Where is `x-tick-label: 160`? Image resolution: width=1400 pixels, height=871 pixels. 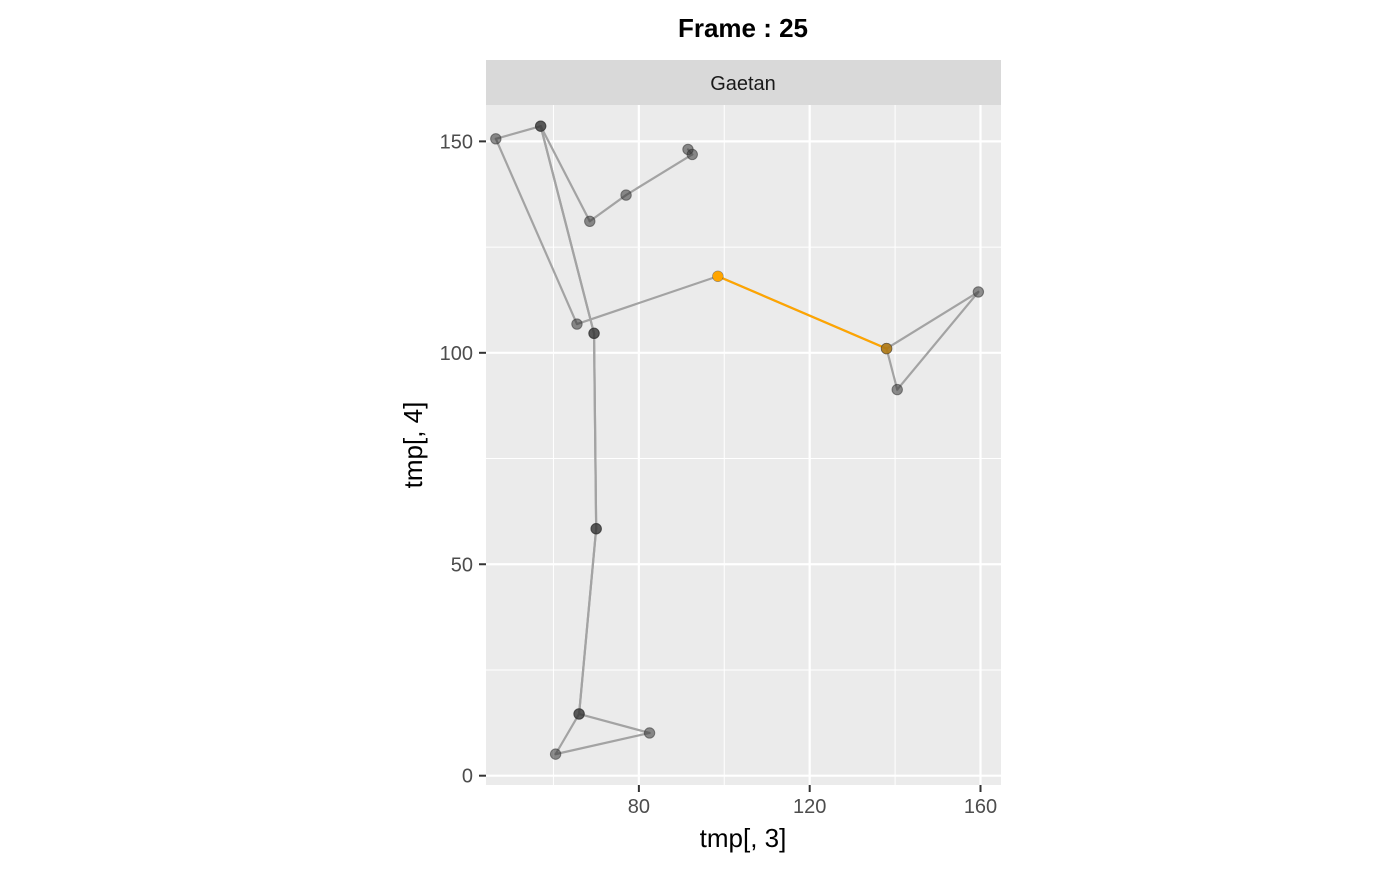 x-tick-label: 160 is located at coordinates (980, 807).